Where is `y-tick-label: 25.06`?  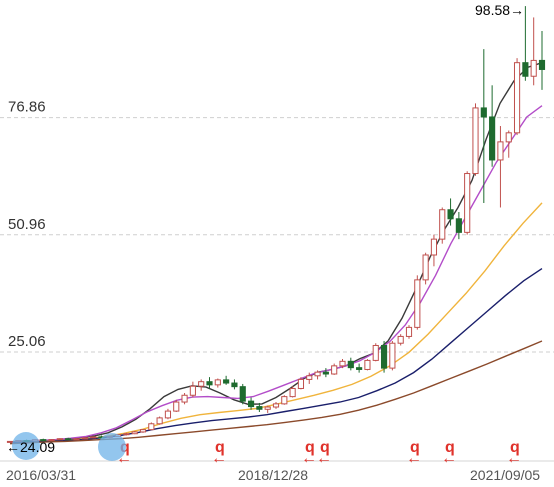
y-tick-label: 25.06 is located at coordinates (27, 341).